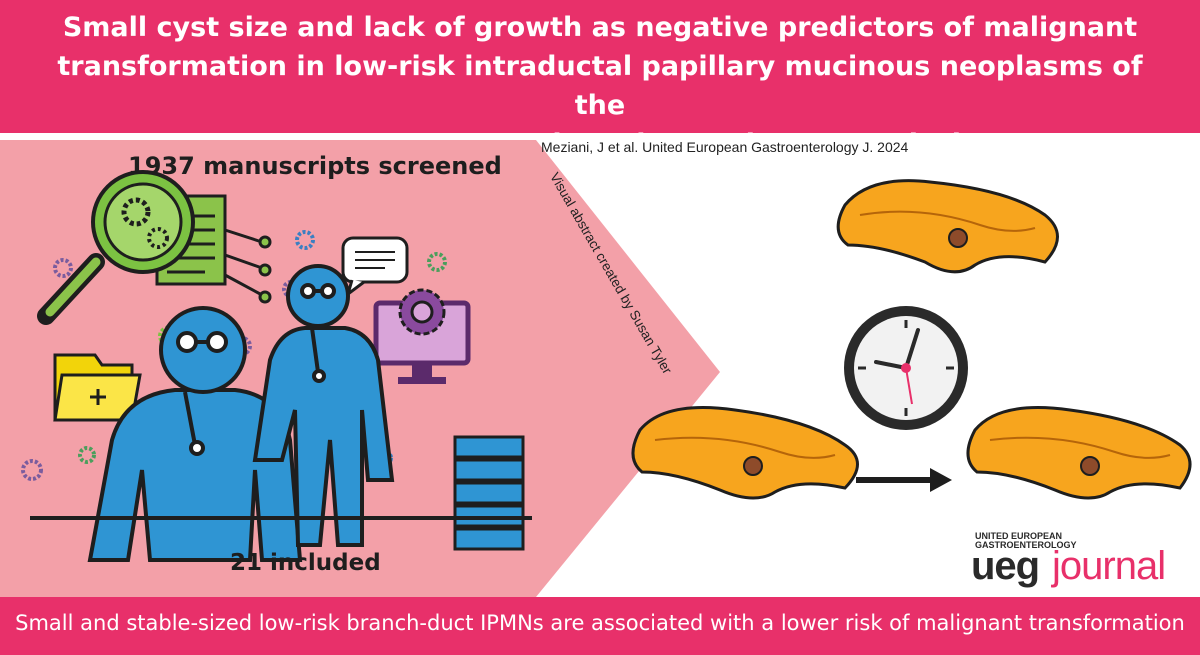 Image resolution: width=1200 pixels, height=655 pixels. I want to click on logo-journal: journal, so click(1109, 566).